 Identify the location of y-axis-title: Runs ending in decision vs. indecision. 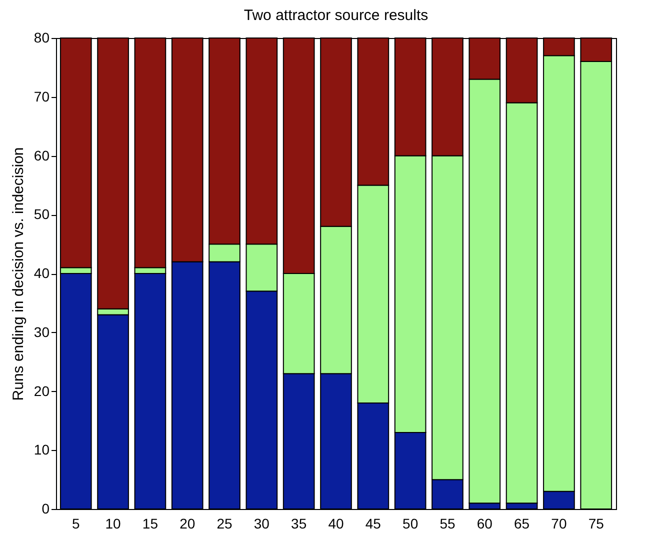
(18, 274).